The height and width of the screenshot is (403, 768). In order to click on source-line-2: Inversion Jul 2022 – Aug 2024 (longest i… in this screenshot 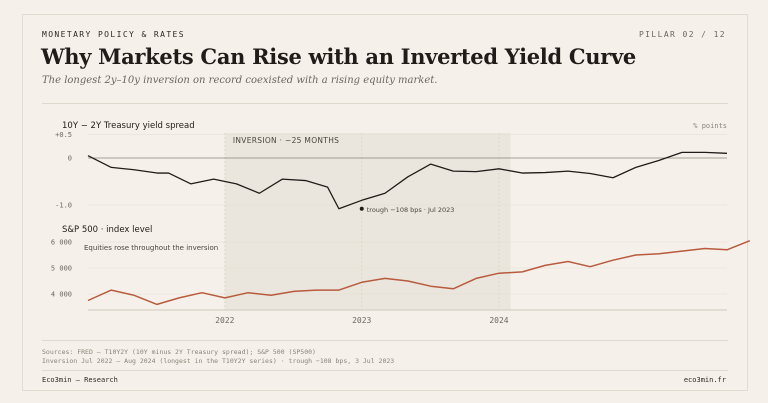, I will do `click(218, 361)`.